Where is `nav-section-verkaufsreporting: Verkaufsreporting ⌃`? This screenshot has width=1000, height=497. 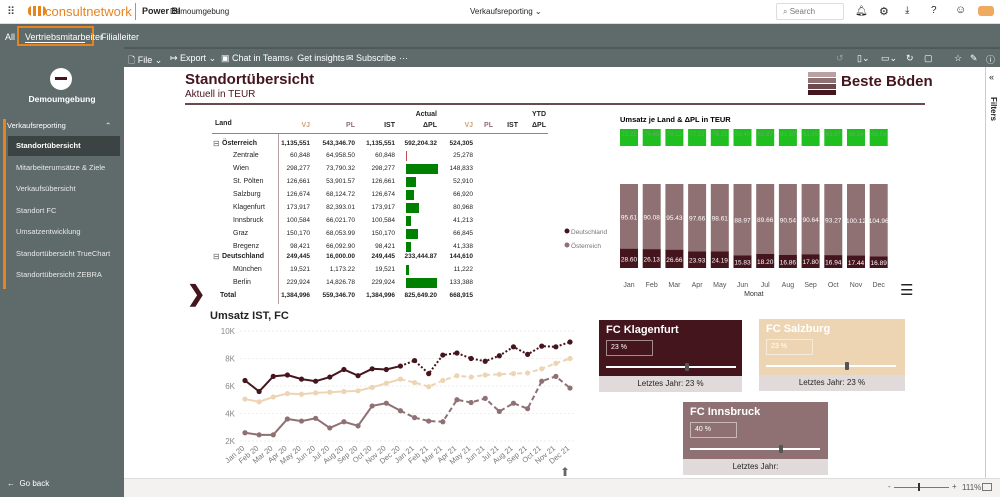
nav-section-verkaufsreporting: Verkaufsreporting ⌃ is located at coordinates (59, 125).